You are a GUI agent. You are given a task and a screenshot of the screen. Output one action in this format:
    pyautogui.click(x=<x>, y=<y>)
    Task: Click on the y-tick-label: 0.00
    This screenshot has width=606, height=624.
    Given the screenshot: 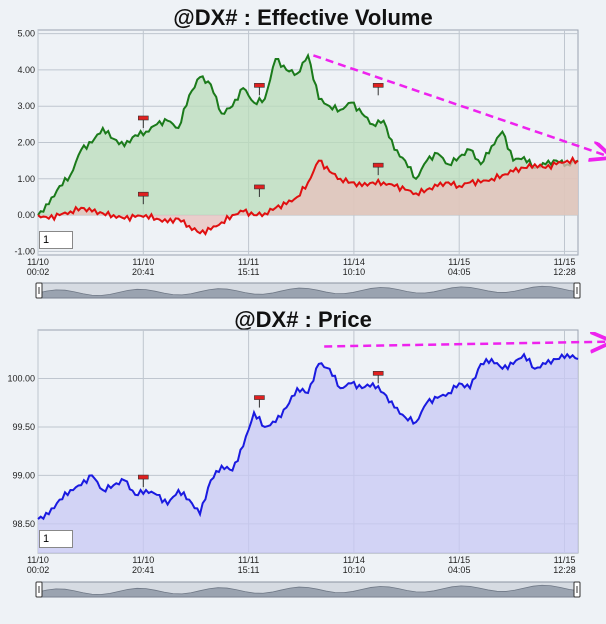 What is the action you would take?
    pyautogui.click(x=26, y=215)
    